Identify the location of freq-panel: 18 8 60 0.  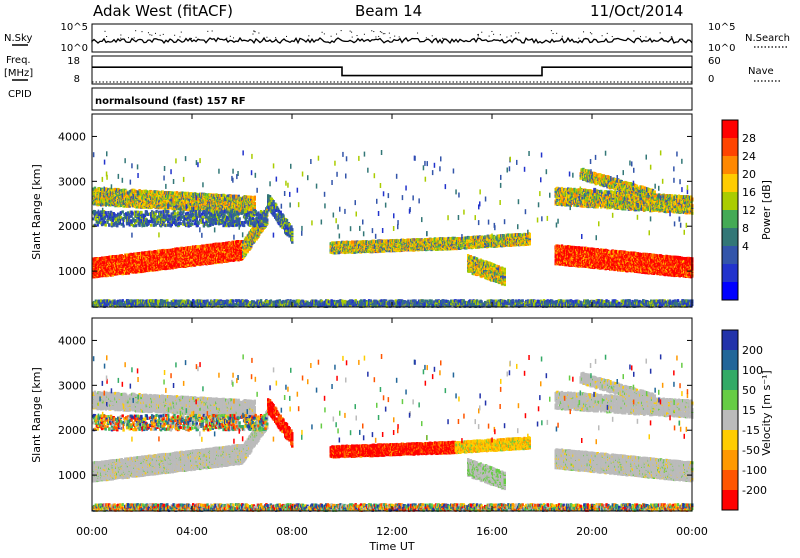
(393, 70).